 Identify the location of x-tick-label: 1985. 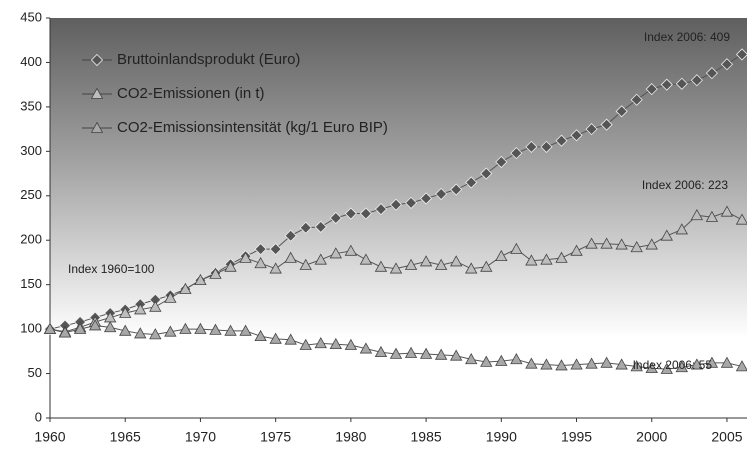
(426, 437).